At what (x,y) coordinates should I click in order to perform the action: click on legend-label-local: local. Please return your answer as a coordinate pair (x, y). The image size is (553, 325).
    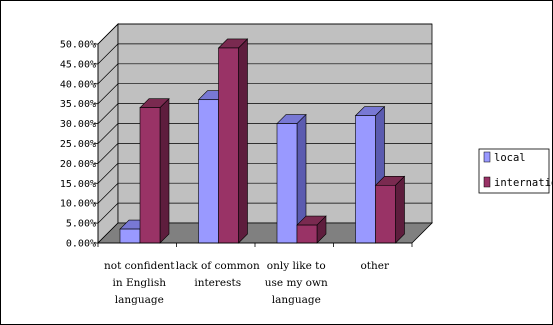
    Looking at the image, I should click on (510, 158).